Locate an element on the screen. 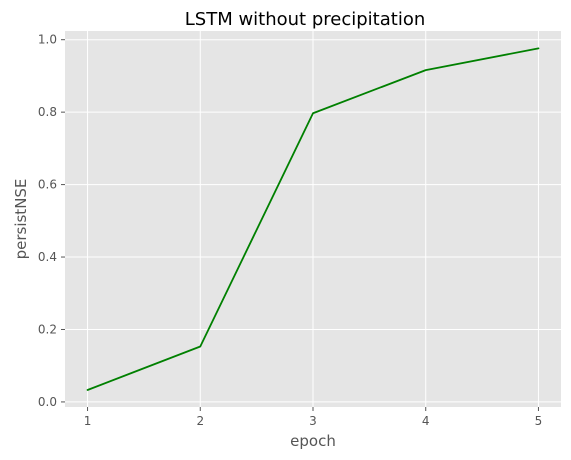  chart-title: LSTM without precipitation is located at coordinates (305, 19).